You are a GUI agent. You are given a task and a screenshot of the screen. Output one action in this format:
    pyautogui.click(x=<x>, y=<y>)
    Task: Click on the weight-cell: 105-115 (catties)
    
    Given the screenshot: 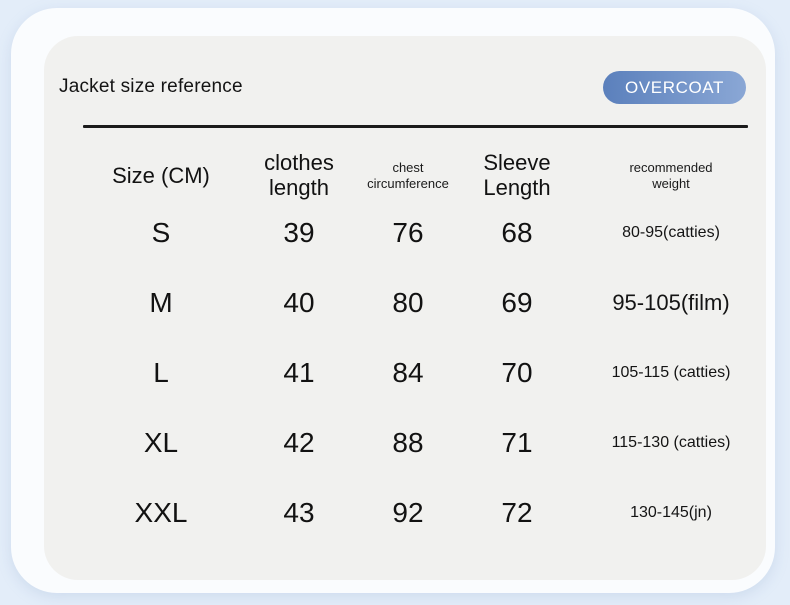 What is the action you would take?
    pyautogui.click(x=671, y=373)
    